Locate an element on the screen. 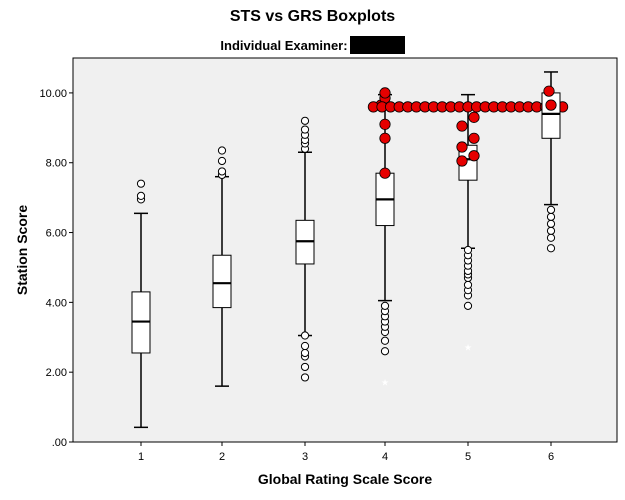 Image resolution: width=625 pixels, height=500 pixels. x-tick-label: 5 is located at coordinates (468, 457).